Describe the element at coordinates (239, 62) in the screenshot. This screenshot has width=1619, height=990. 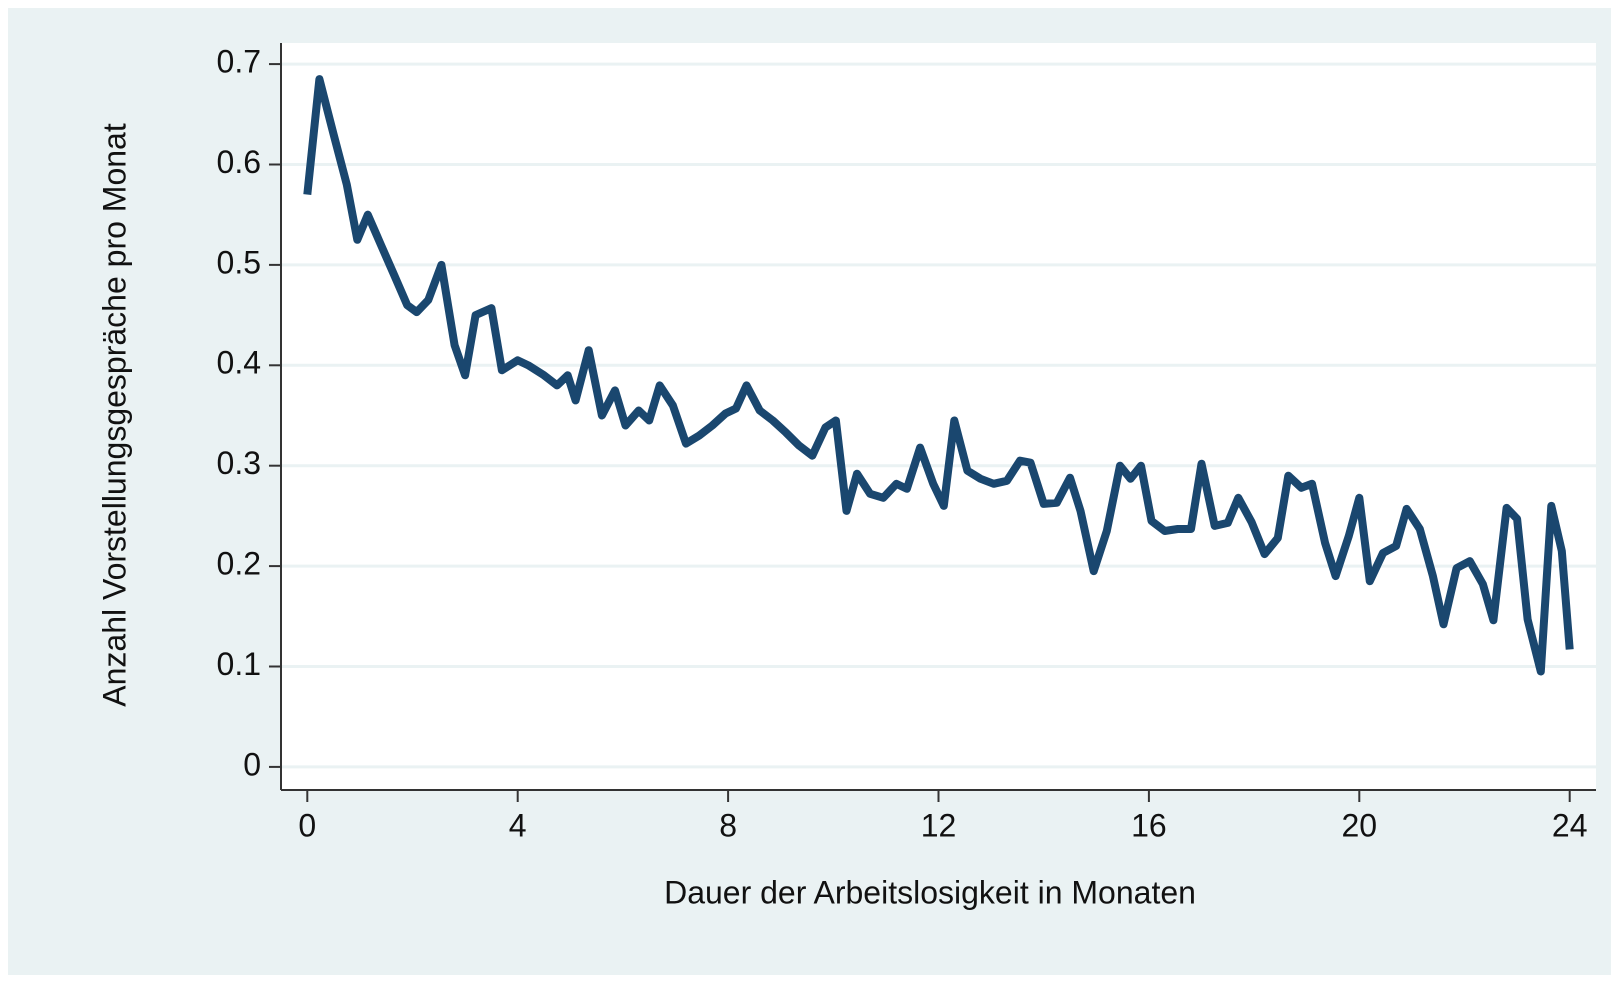
I see `y-tick-label: 0.7` at that location.